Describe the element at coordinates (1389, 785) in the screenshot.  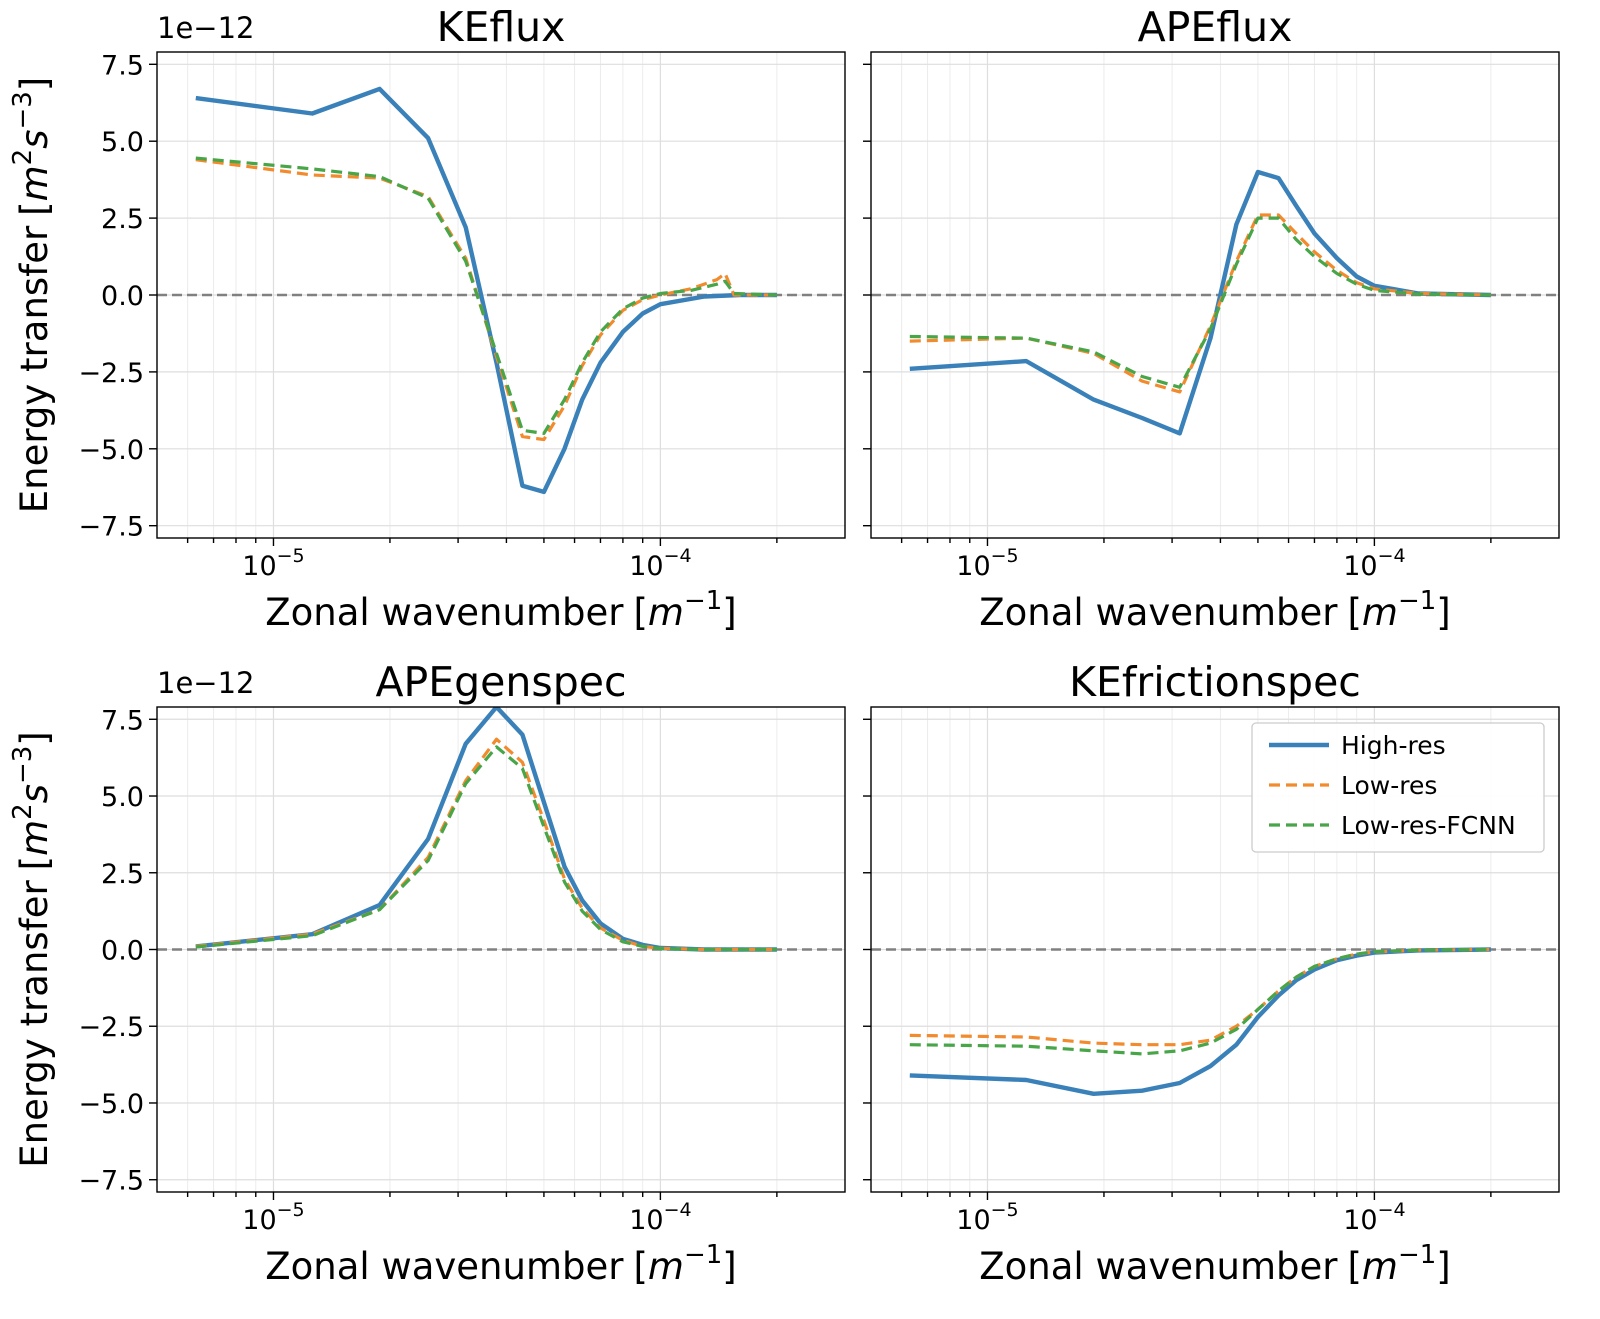
I see `legend-label-low-res: Low-res` at that location.